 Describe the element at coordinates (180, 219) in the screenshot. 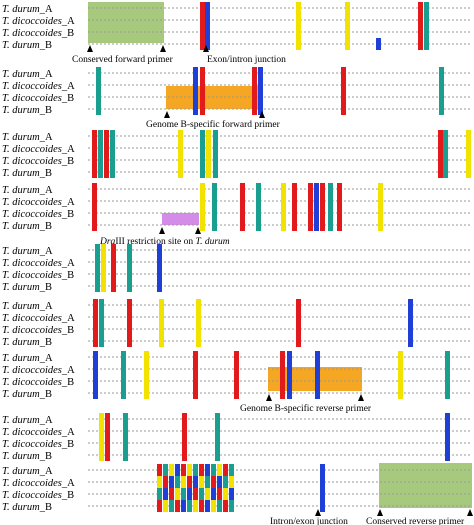

I see `restriction-site-box` at that location.